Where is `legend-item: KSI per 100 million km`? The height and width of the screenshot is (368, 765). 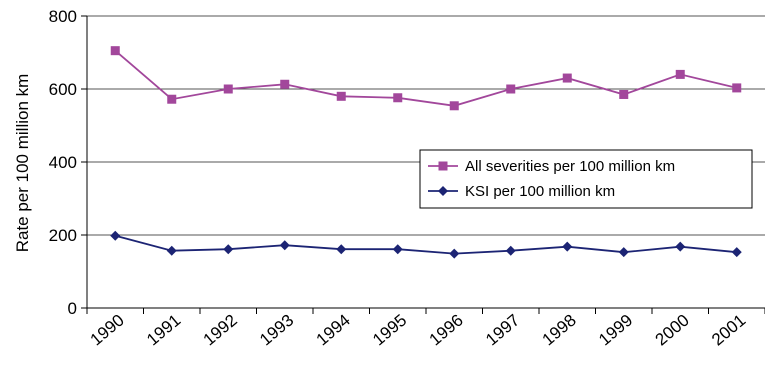 legend-item: KSI per 100 million km is located at coordinates (521, 191).